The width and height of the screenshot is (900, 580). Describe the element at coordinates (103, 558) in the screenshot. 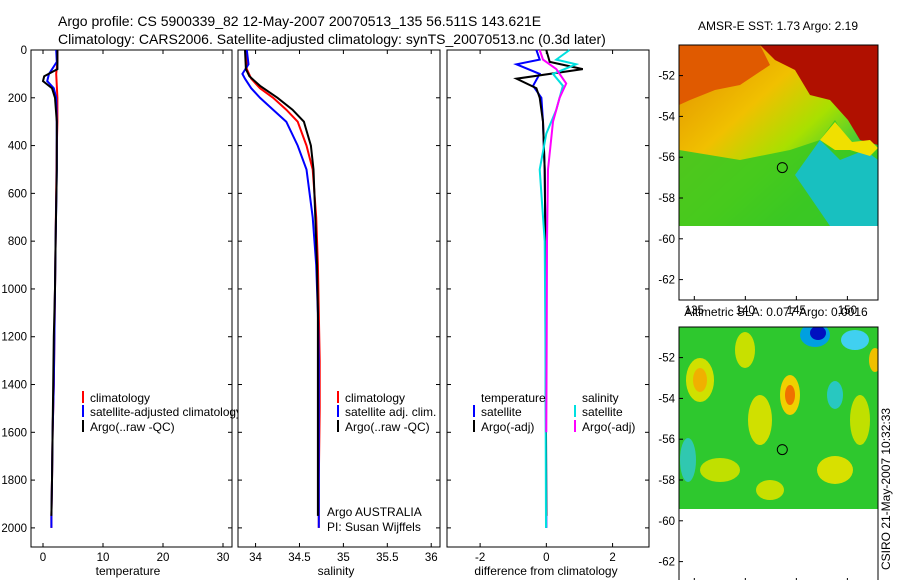

I see `x-tick-label: 10` at that location.